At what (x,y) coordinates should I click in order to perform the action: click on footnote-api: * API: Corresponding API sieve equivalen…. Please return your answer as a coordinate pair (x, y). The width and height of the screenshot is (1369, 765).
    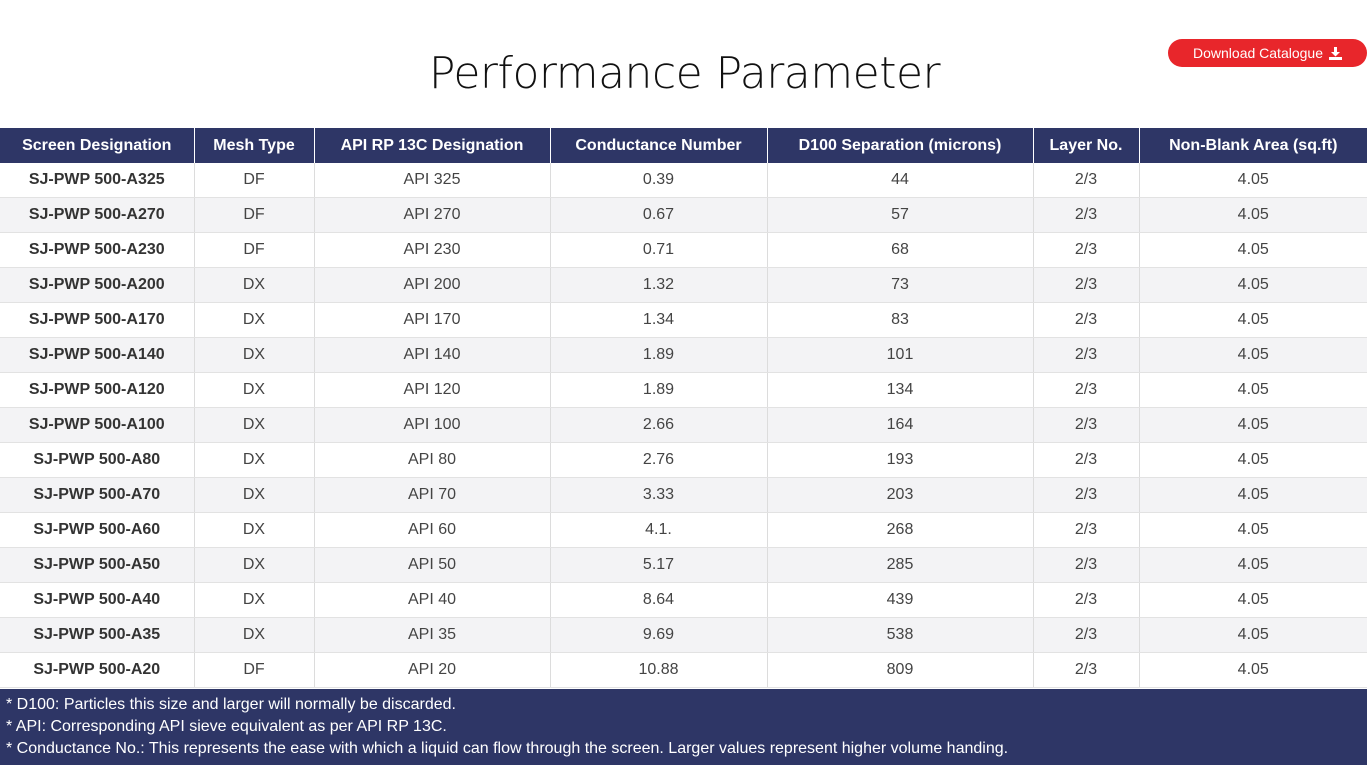
    Looking at the image, I should click on (226, 726).